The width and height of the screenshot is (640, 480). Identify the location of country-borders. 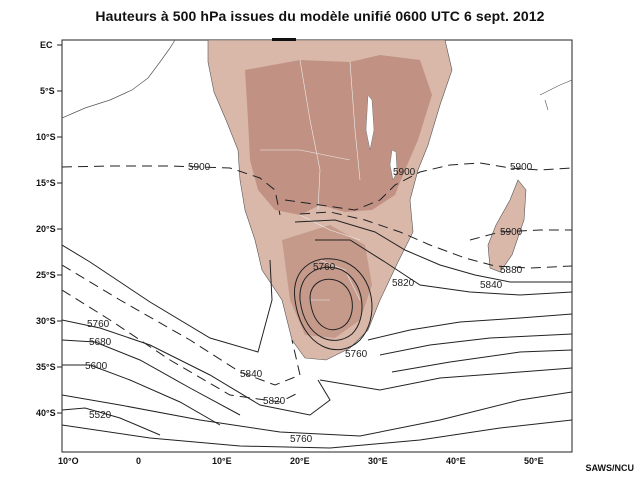
(310, 180).